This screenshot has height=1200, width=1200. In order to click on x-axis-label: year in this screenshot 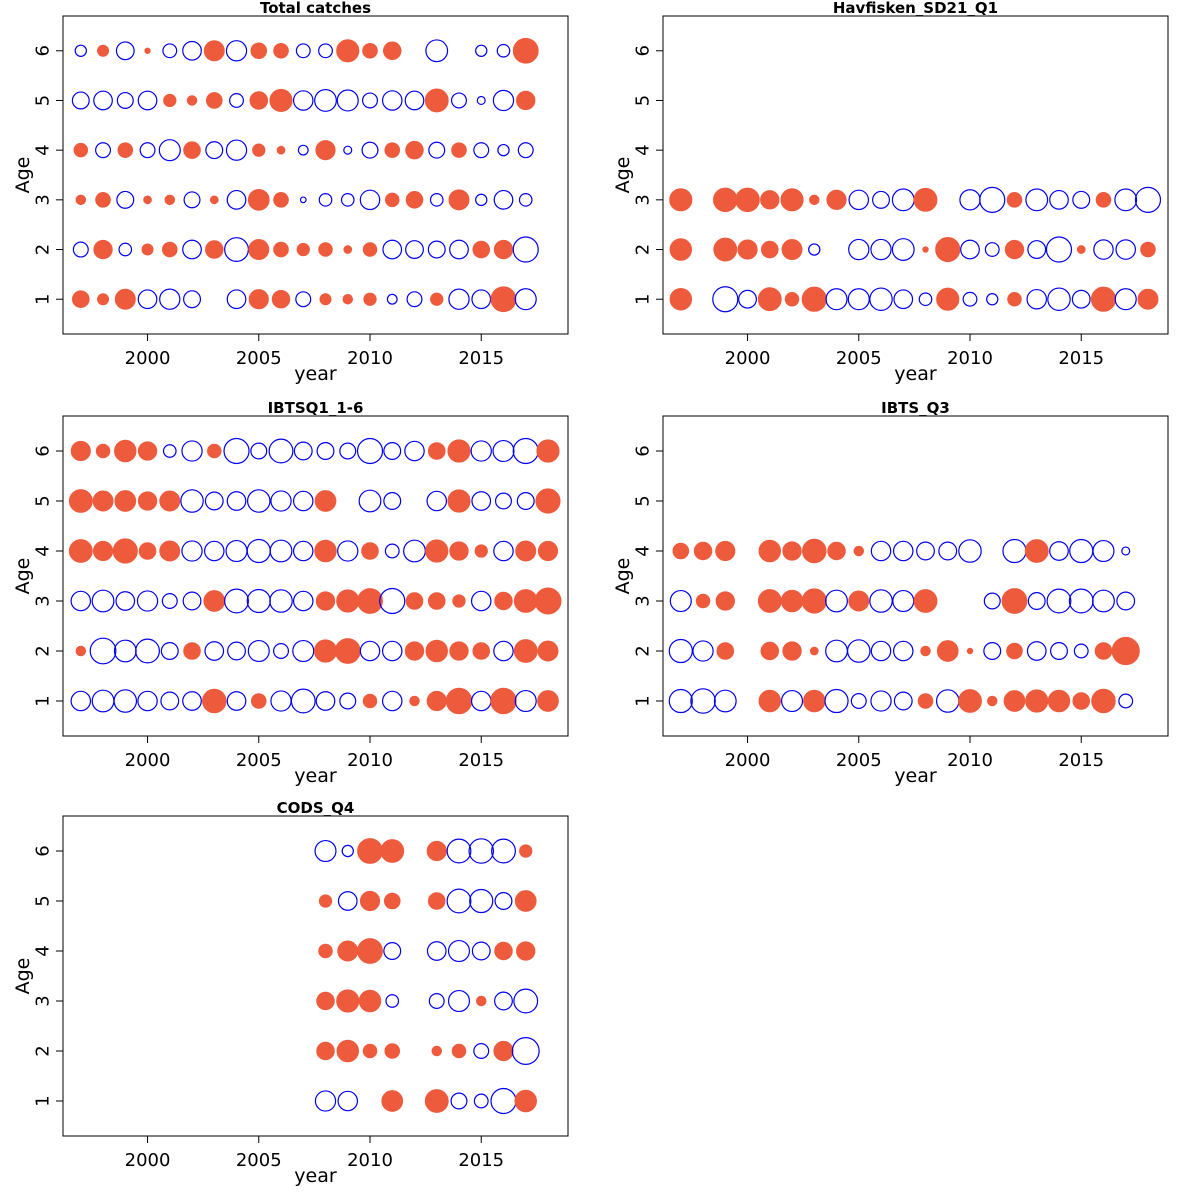, I will do `click(915, 776)`.